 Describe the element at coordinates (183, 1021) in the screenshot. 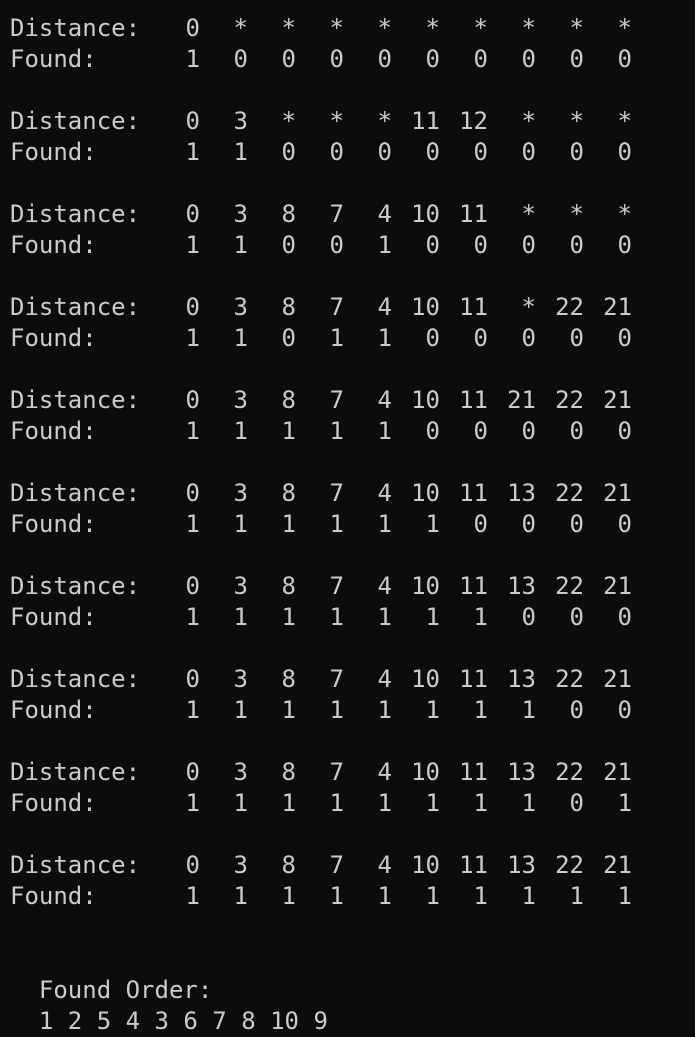

I see `found-order-values: 1 2 5 4 3 6 7 8 10 9` at that location.